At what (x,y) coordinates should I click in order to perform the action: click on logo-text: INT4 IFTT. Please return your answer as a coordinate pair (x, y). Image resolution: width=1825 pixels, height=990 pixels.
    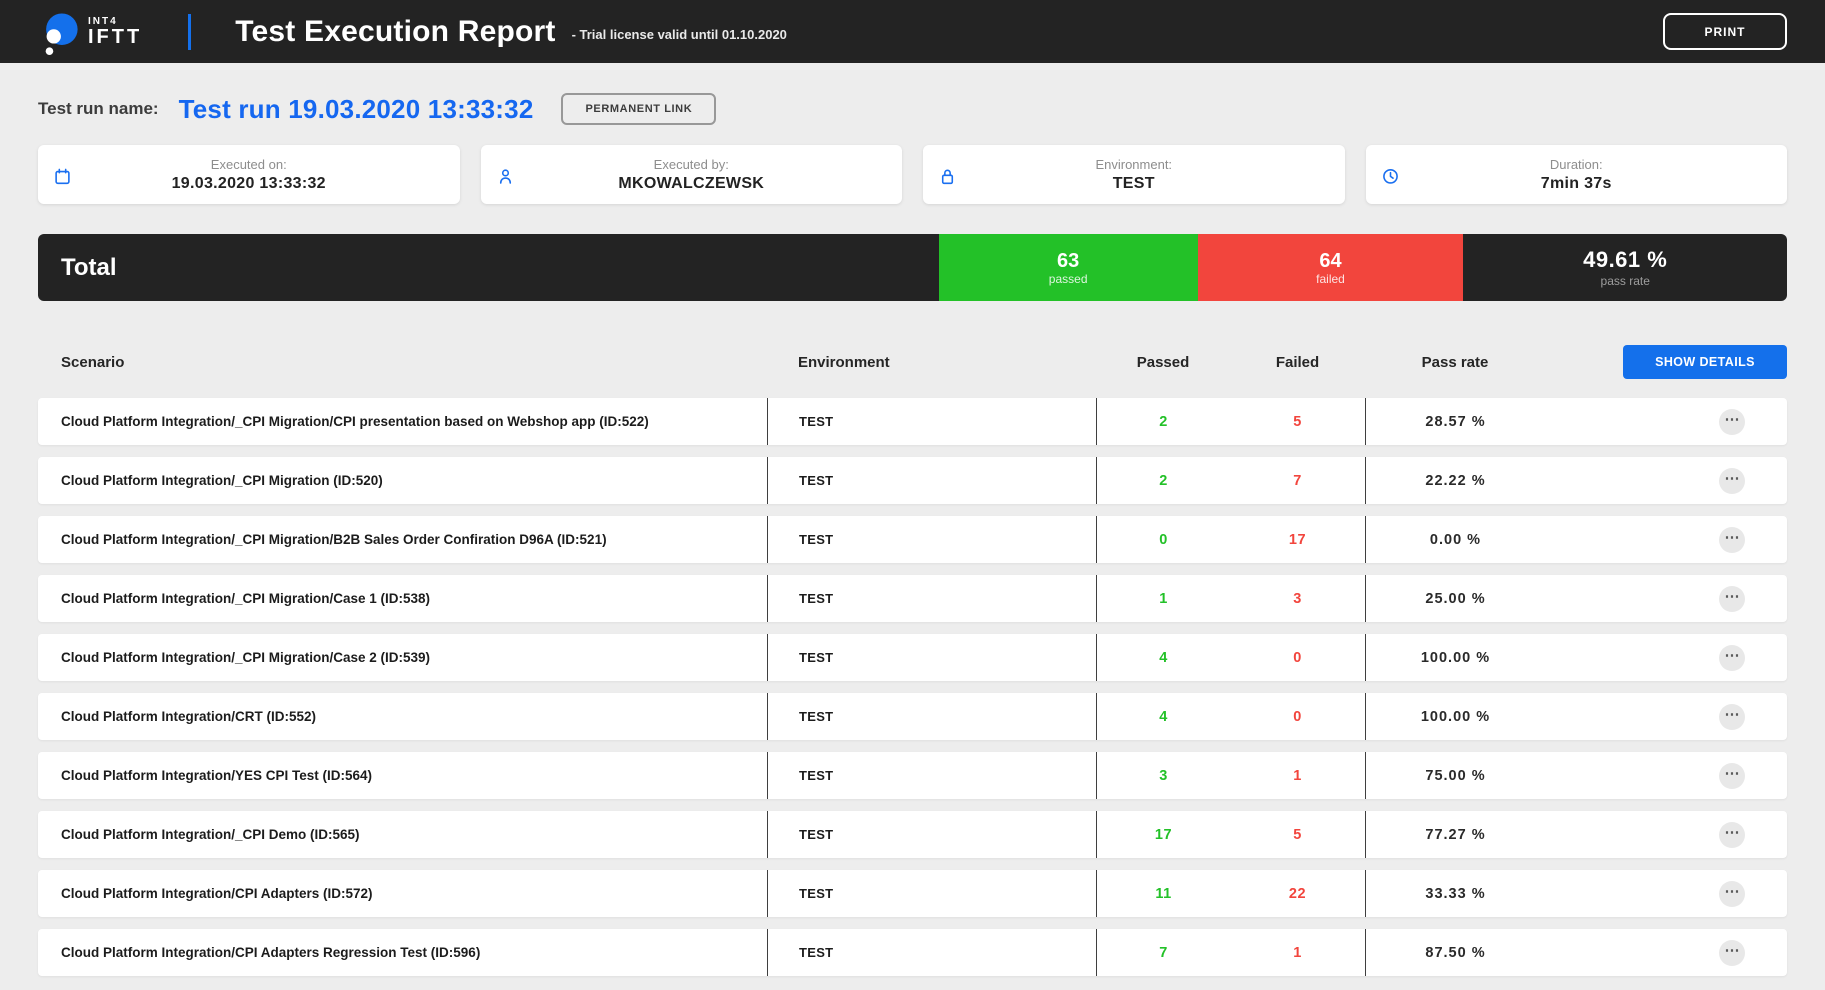
    Looking at the image, I should click on (115, 31).